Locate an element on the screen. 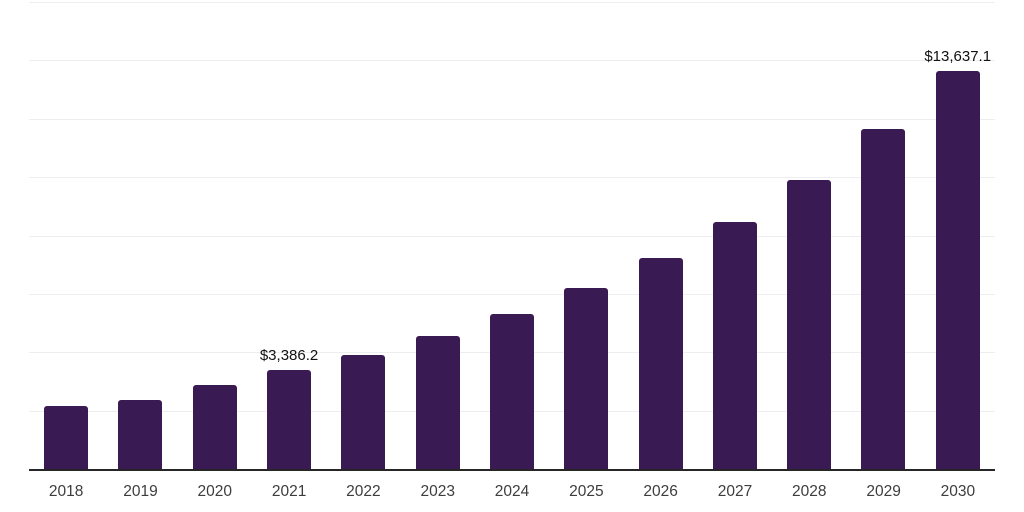 This screenshot has height=512, width=1024. x-tick-2018: 2018 is located at coordinates (66, 491).